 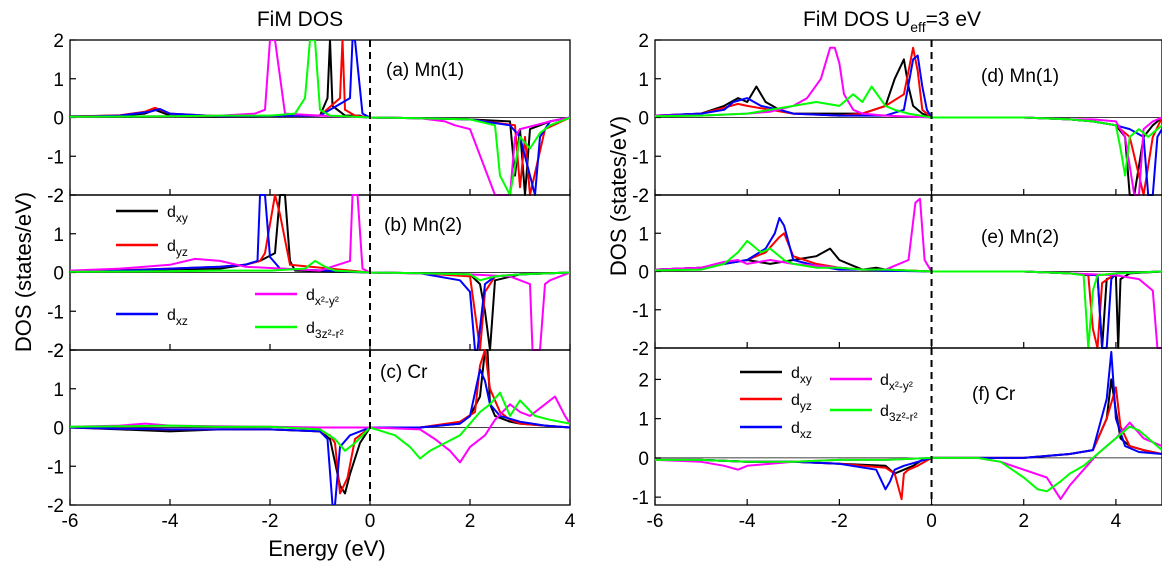 I want to click on right-figure-title: FiM DOS Ueff=3 eV, so click(x=892, y=21).